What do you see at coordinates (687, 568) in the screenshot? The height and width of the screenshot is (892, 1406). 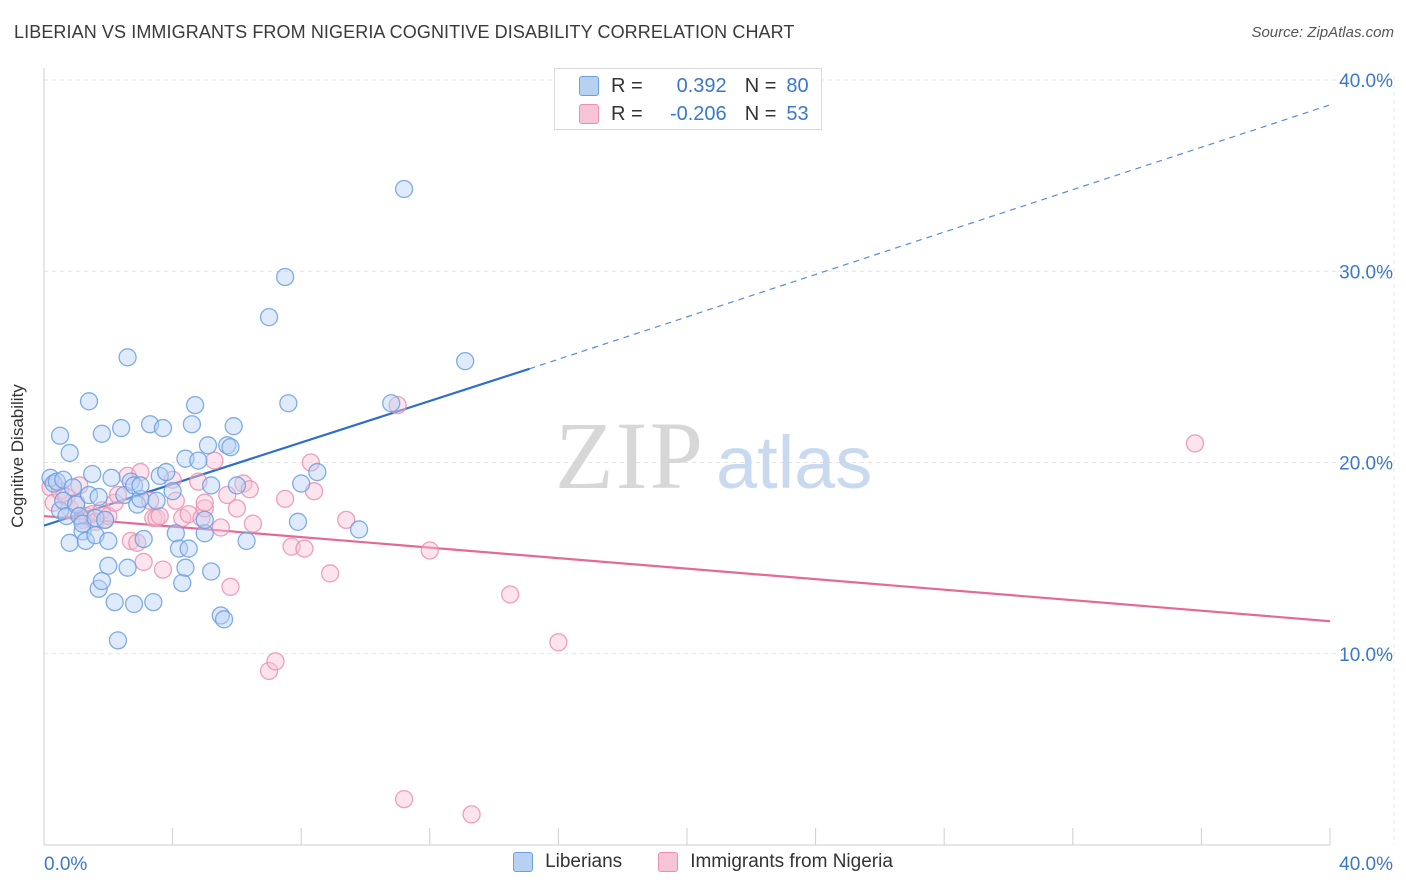 I see `trend-line-nigeria` at bounding box center [687, 568].